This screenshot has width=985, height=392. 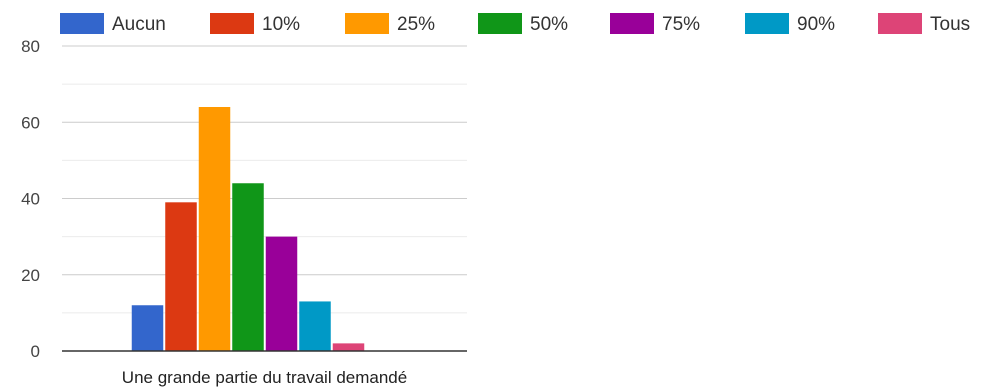 What do you see at coordinates (264, 377) in the screenshot?
I see `x-category-label: Une grande partie du travail demandé` at bounding box center [264, 377].